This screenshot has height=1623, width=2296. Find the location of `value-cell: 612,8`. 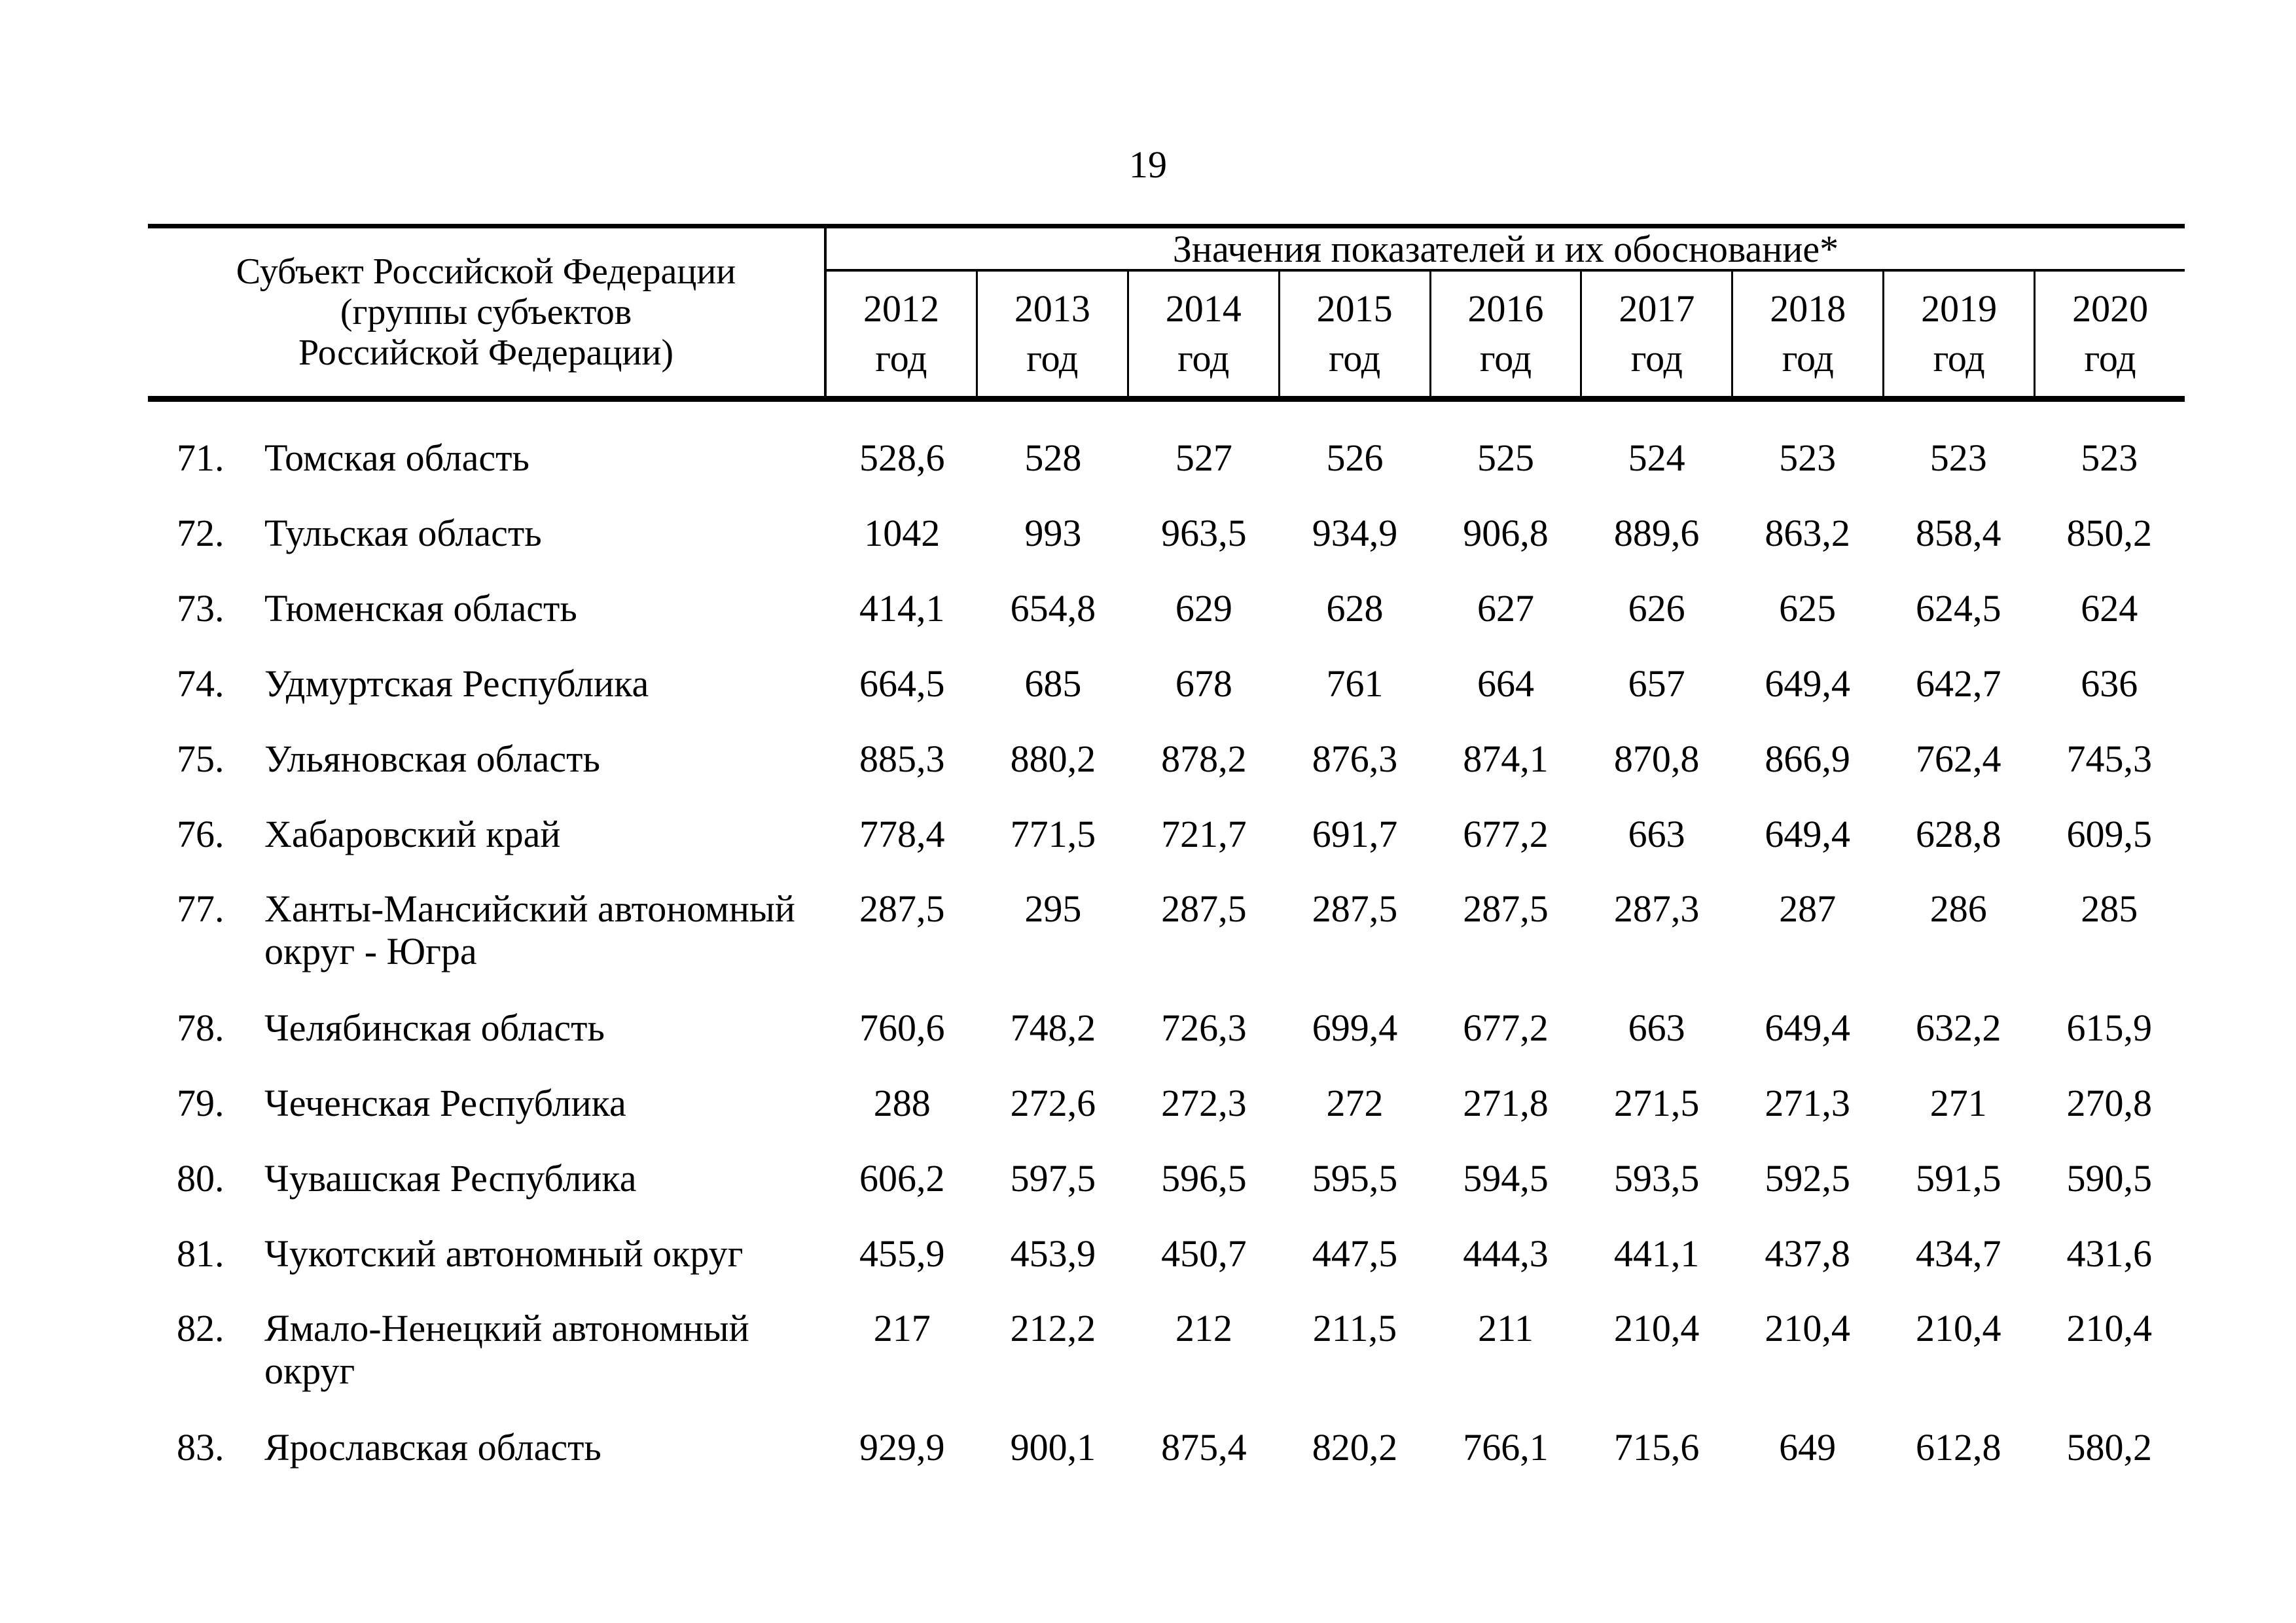

value-cell: 612,8 is located at coordinates (1958, 1448).